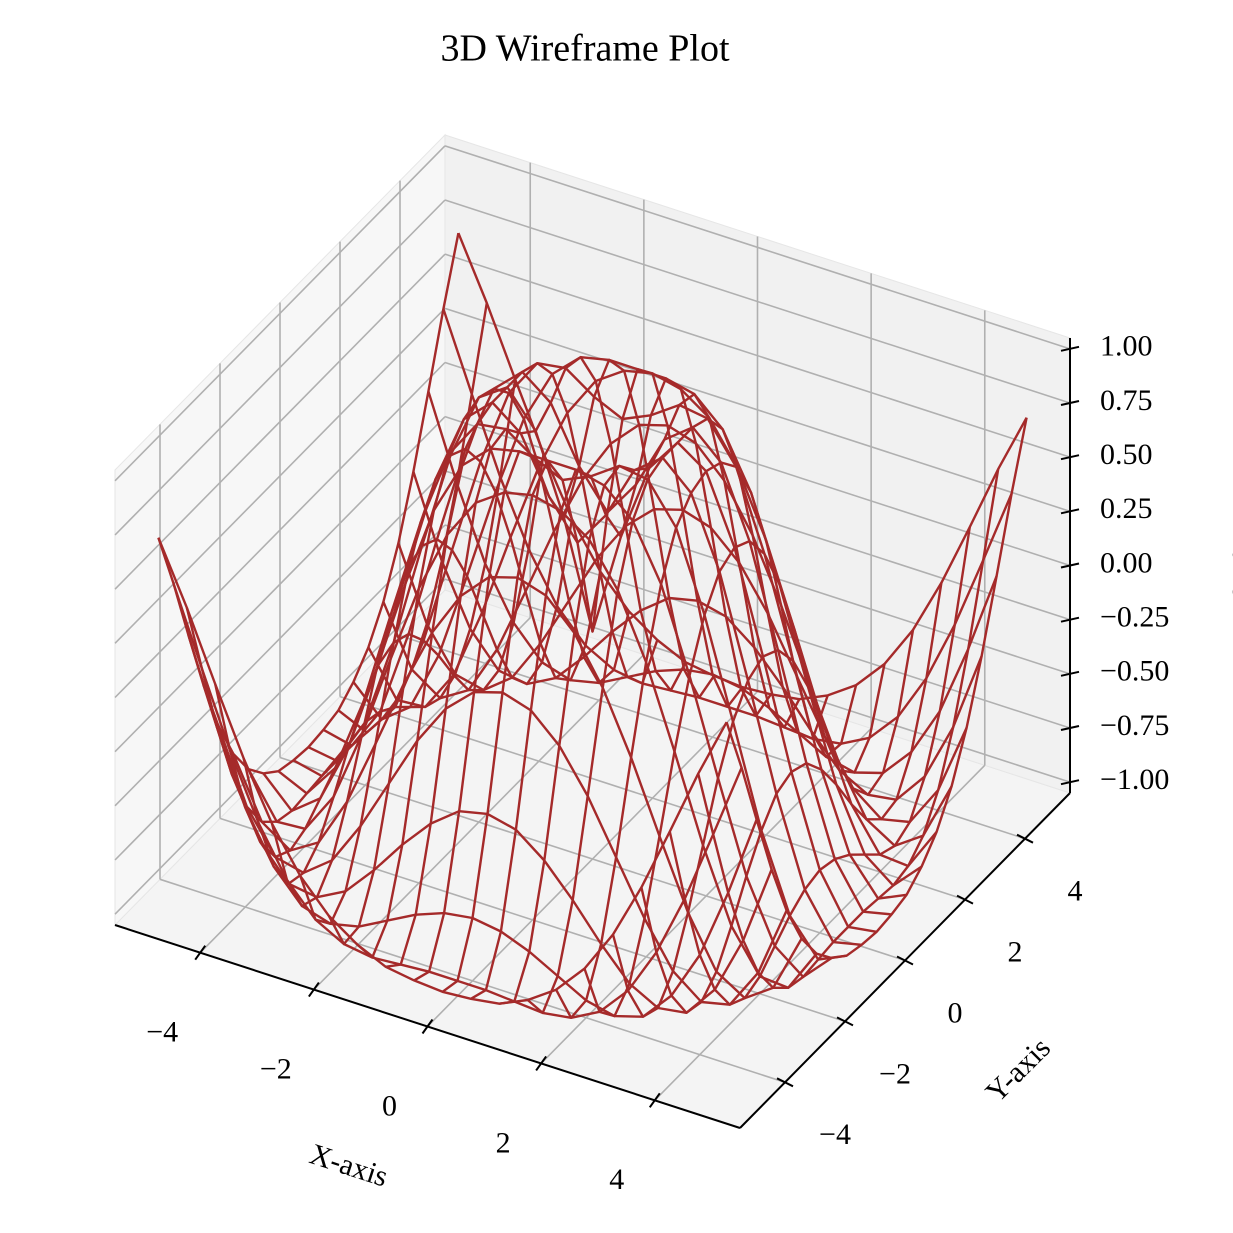 This screenshot has width=1233, height=1233. What do you see at coordinates (162, 1032) in the screenshot?
I see `x-tick-label: −4` at bounding box center [162, 1032].